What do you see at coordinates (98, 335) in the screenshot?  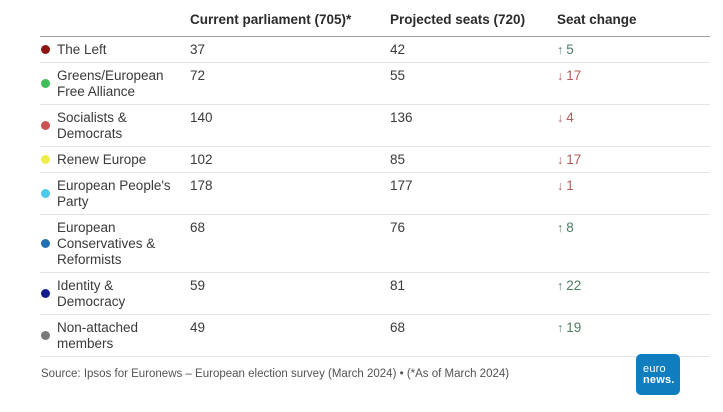 I see `party-name: Non-attached members` at bounding box center [98, 335].